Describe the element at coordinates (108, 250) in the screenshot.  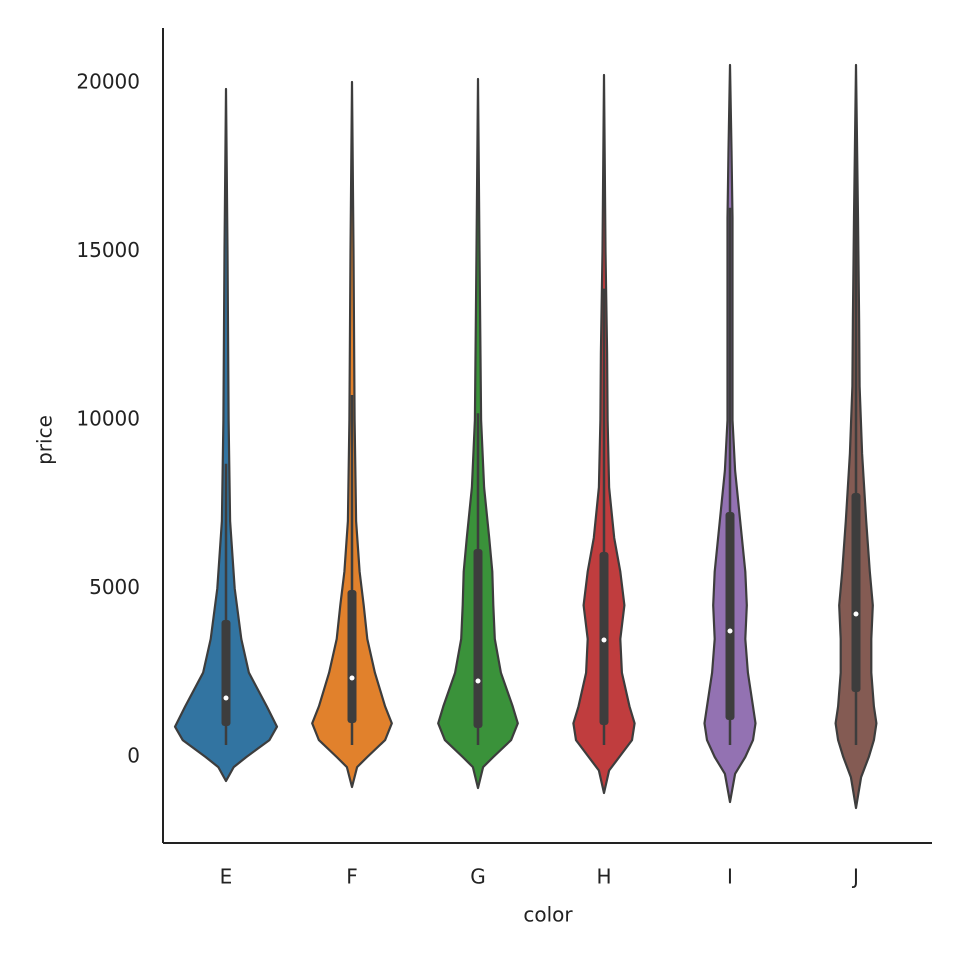
I see `y-tick-label: 15000` at that location.